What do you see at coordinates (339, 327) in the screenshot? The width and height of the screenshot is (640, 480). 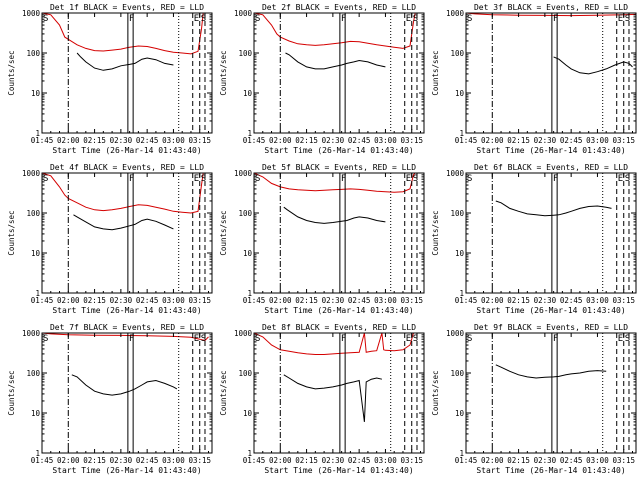 I see `panel-title: Det 8f BLACK = Events, RED = LLD` at bounding box center [339, 327].